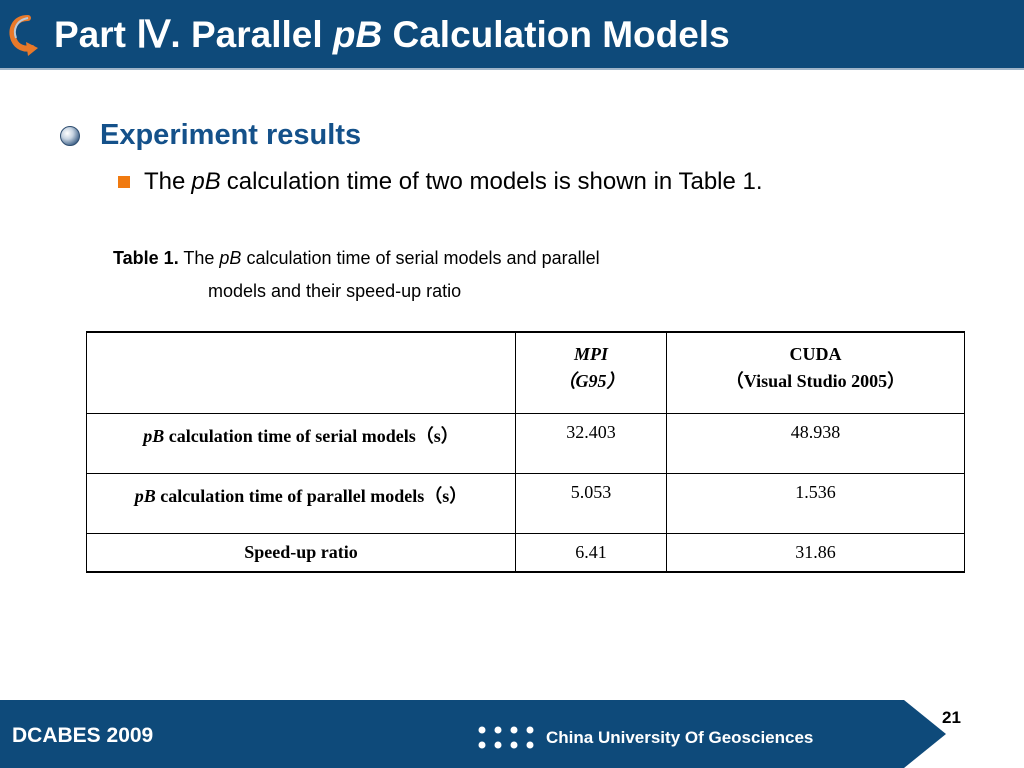 Image resolution: width=1024 pixels, height=768 pixels. I want to click on footer-conference: DCABES 2009, so click(83, 735).